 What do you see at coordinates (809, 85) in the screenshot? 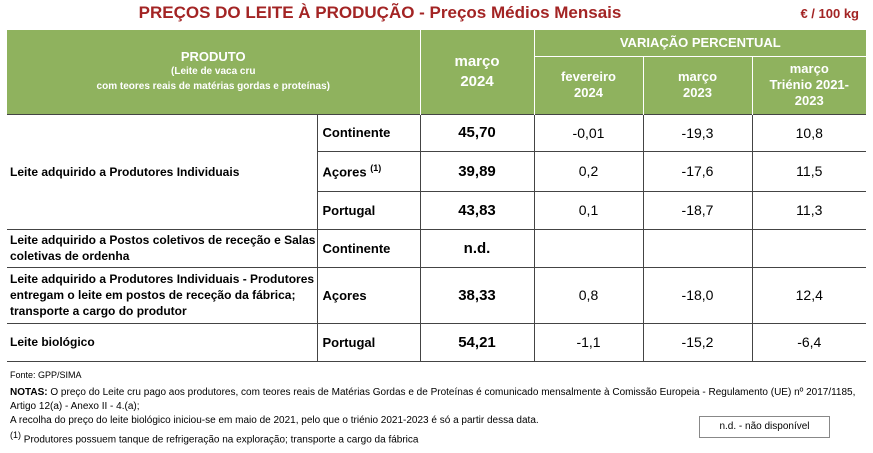
I see `header-var-trienio: março Triénio 2021- 2023` at bounding box center [809, 85].